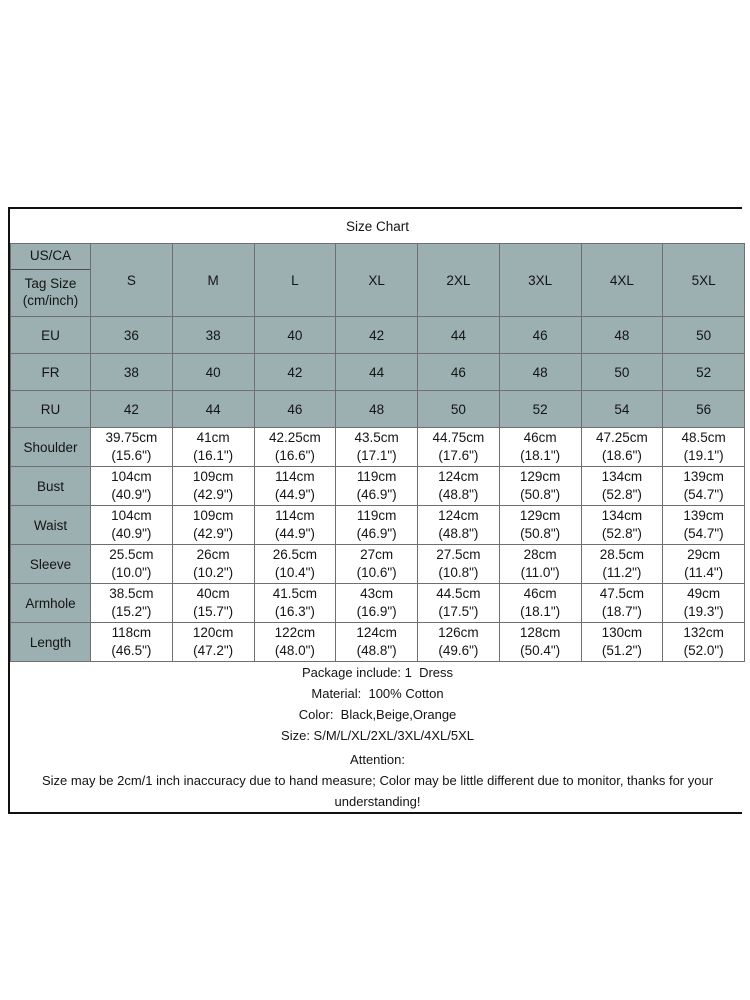 Image resolution: width=750 pixels, height=1000 pixels. What do you see at coordinates (704, 564) in the screenshot?
I see `cell-sleeve-5xl: 29cm (11.4")` at bounding box center [704, 564].